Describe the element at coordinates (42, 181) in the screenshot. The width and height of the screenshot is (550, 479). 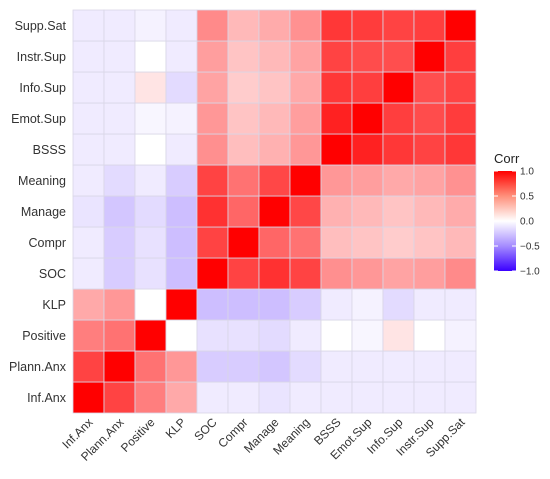
I see `y-tick-label: Meaning` at that location.